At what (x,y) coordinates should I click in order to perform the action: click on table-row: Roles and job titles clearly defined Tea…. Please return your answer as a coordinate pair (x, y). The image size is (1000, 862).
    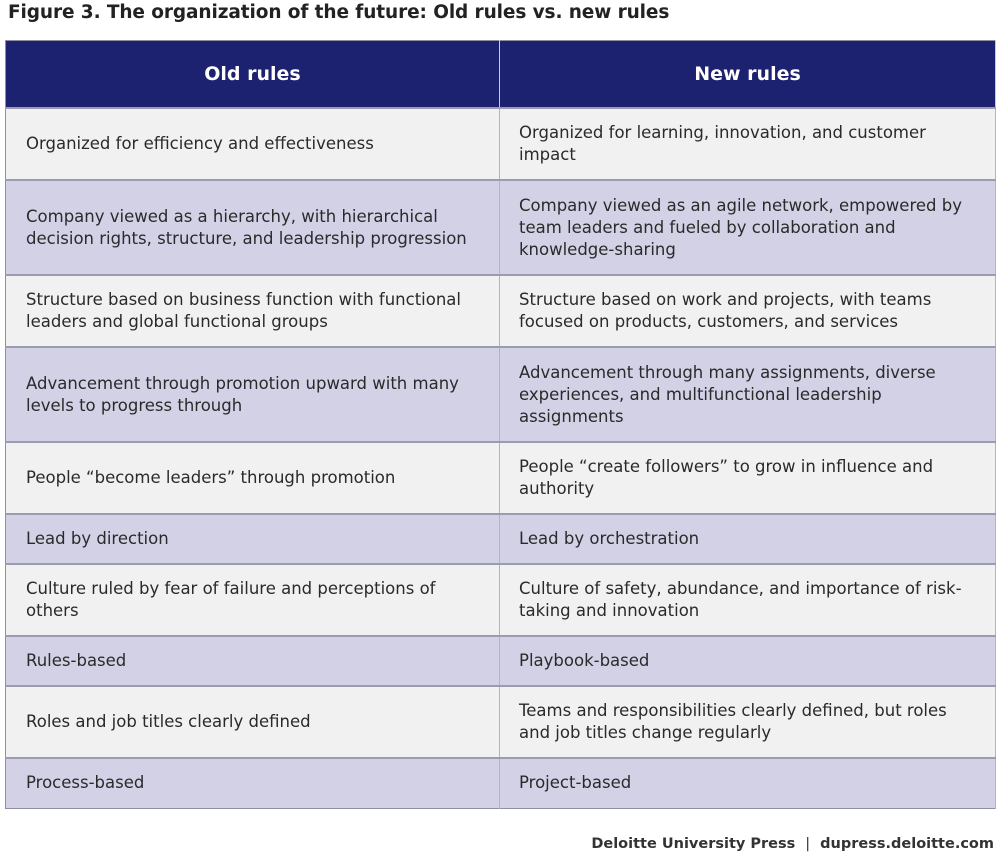
    Looking at the image, I should click on (500, 721).